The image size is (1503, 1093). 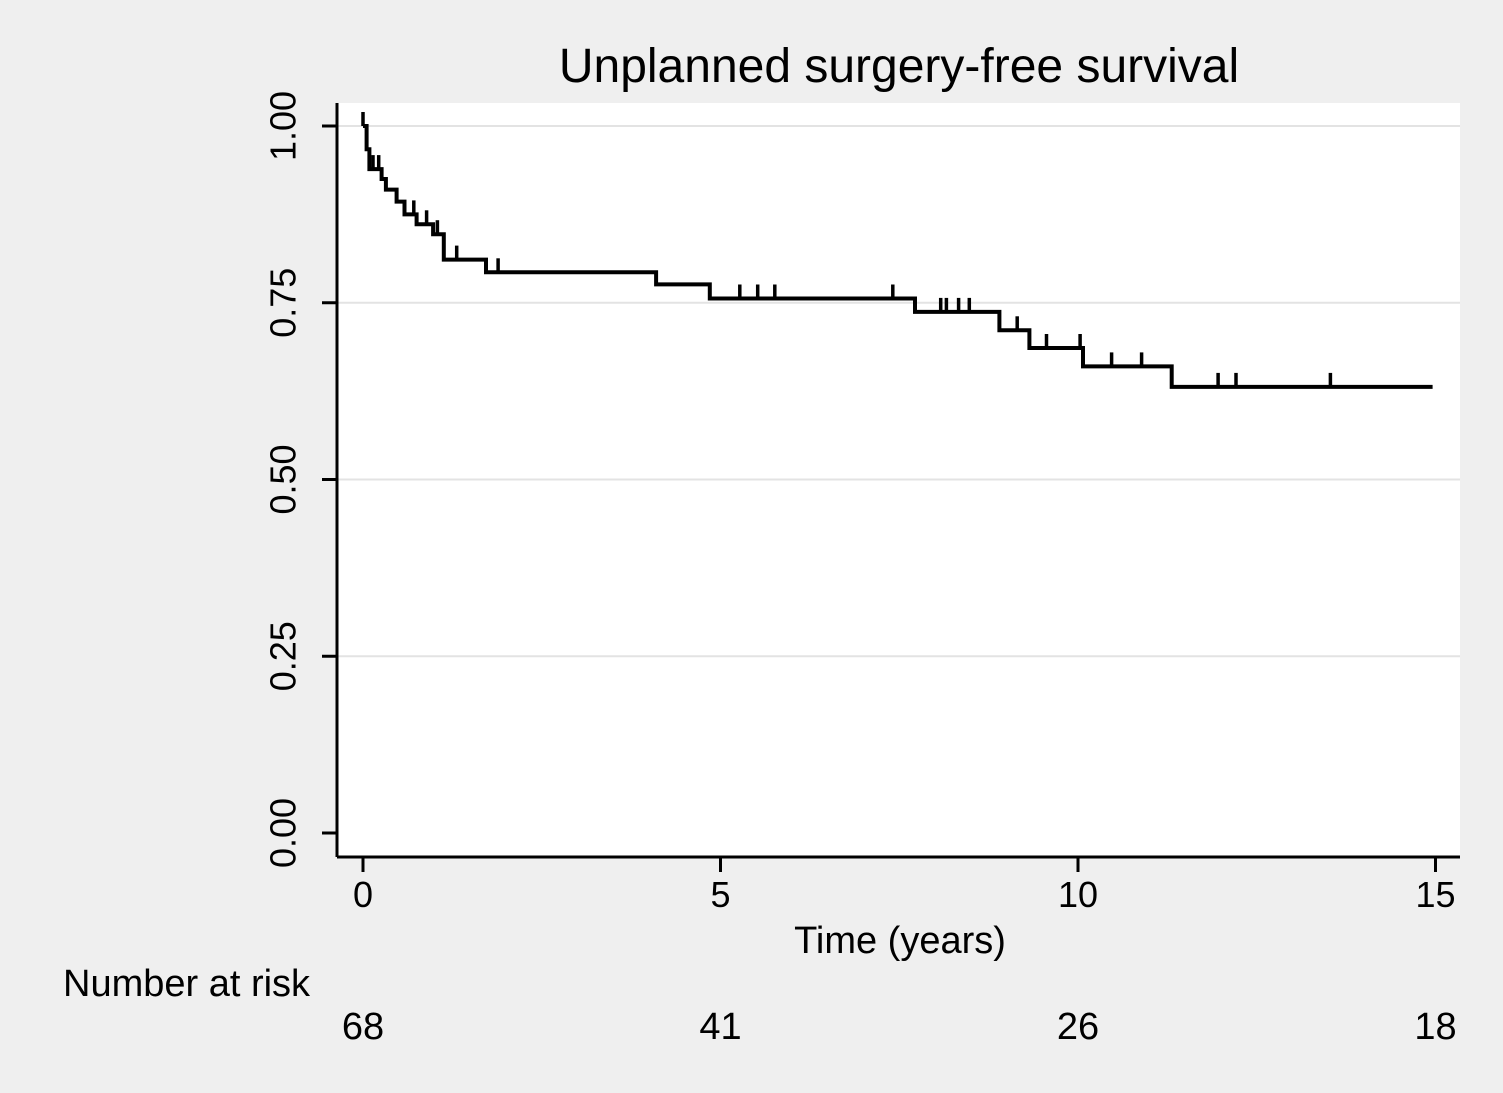 What do you see at coordinates (1435, 894) in the screenshot?
I see `x-tick-label: 15` at bounding box center [1435, 894].